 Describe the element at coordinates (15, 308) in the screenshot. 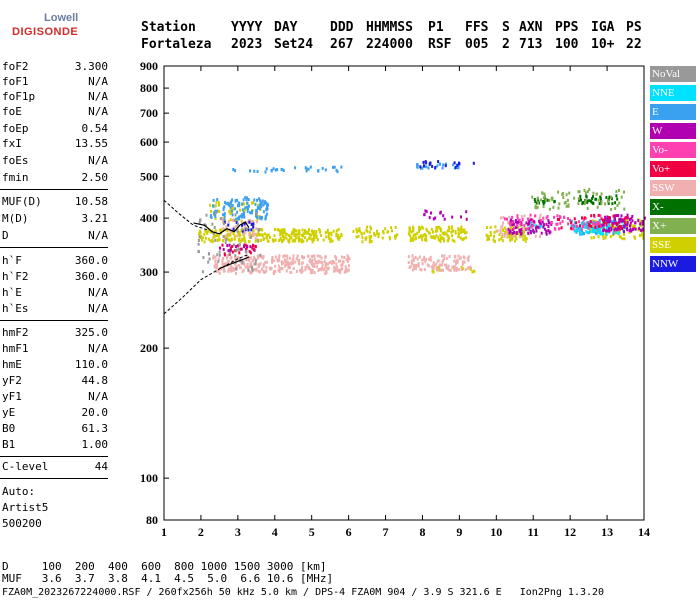

I see `param-name: h`Es` at that location.